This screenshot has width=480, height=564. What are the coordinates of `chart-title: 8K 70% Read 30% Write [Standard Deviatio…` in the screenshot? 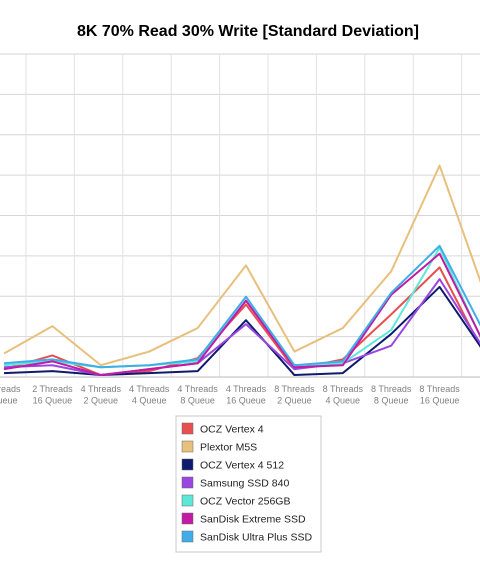 It's located at (248, 31).